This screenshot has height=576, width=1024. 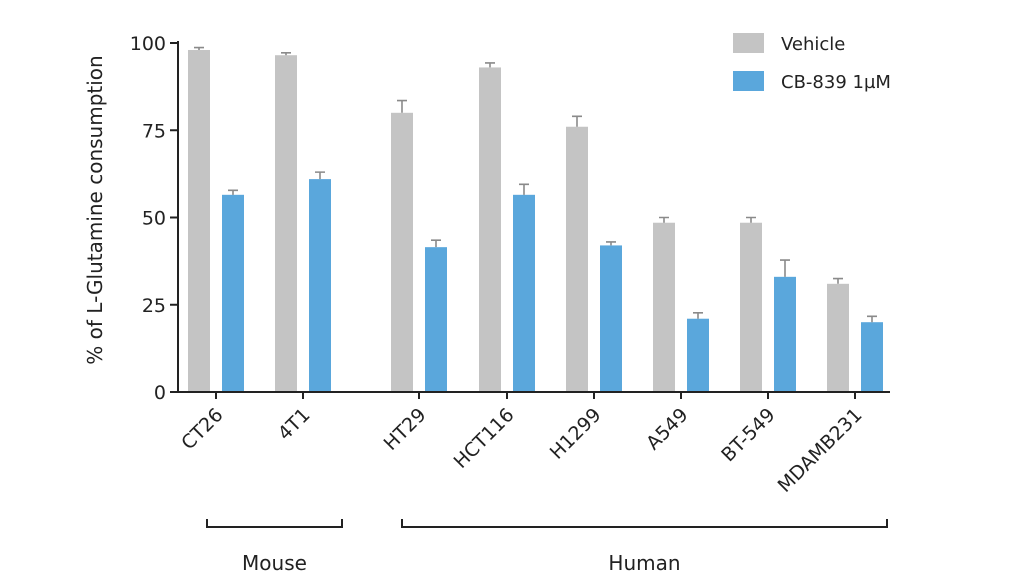 I want to click on x-tick-label-ct26: CT26, so click(x=202, y=429).